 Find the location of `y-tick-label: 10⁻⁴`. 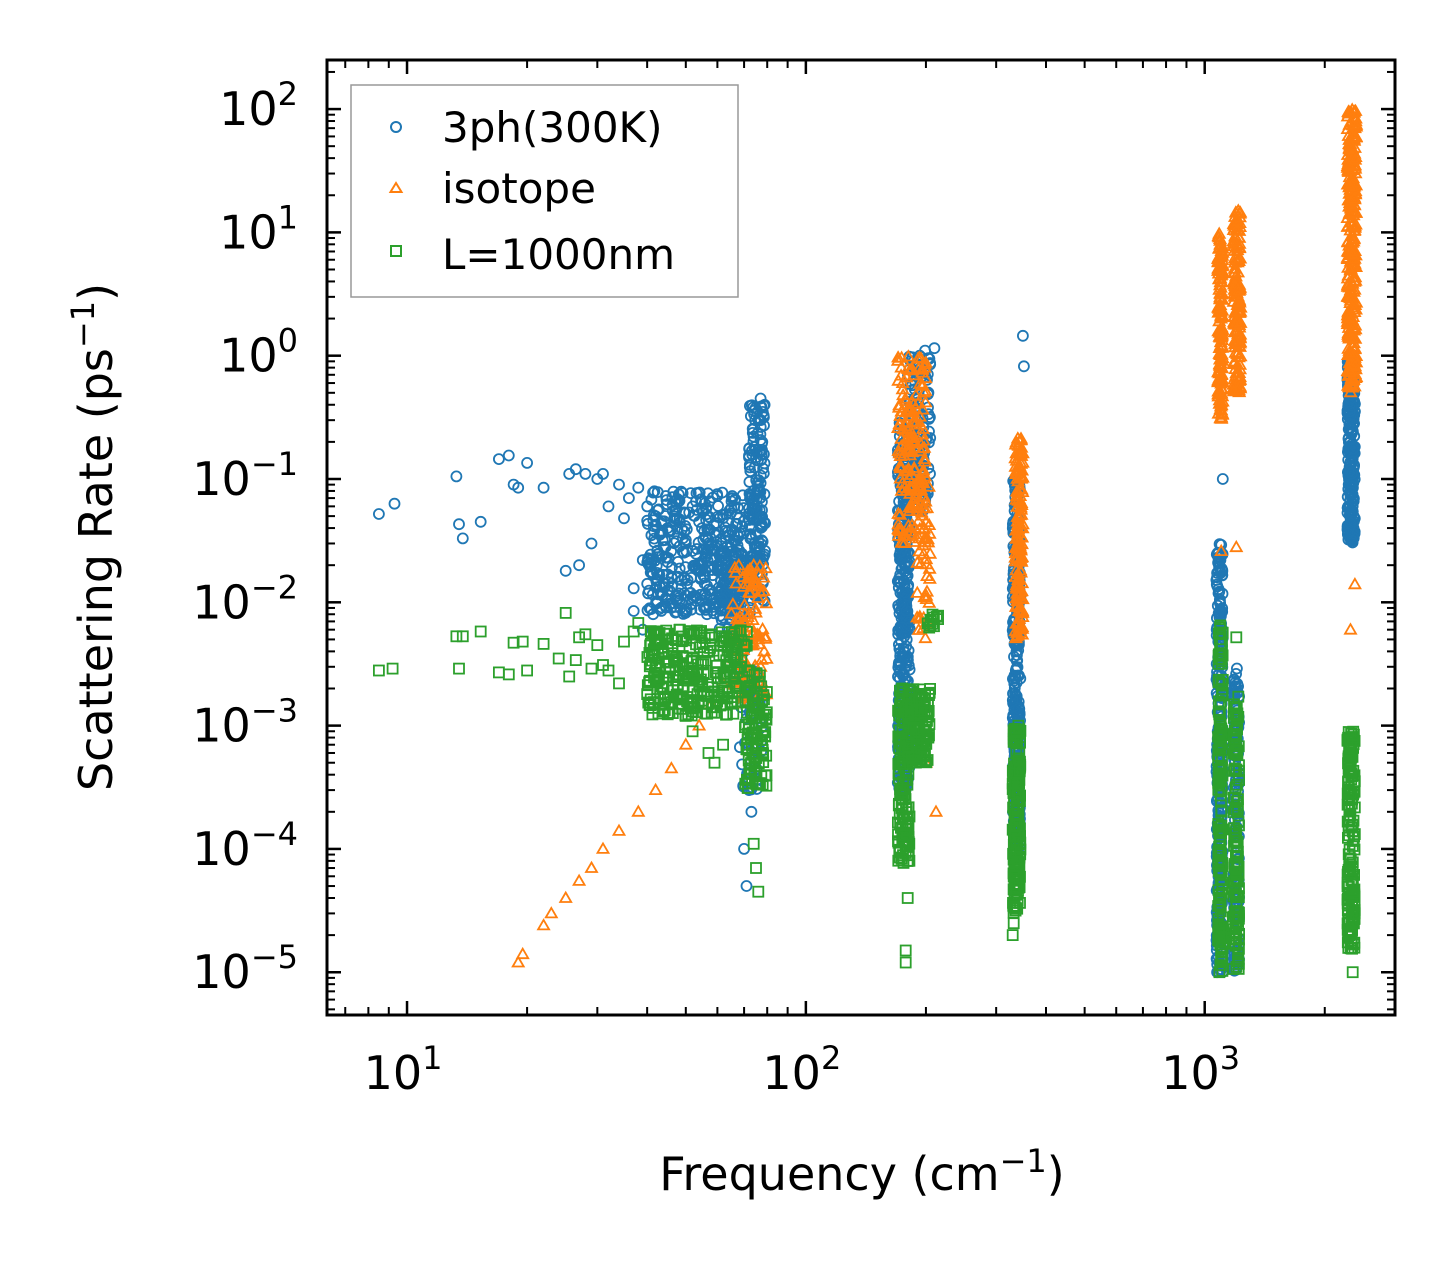

y-tick-label: 10⁻⁴ is located at coordinates (245, 845).